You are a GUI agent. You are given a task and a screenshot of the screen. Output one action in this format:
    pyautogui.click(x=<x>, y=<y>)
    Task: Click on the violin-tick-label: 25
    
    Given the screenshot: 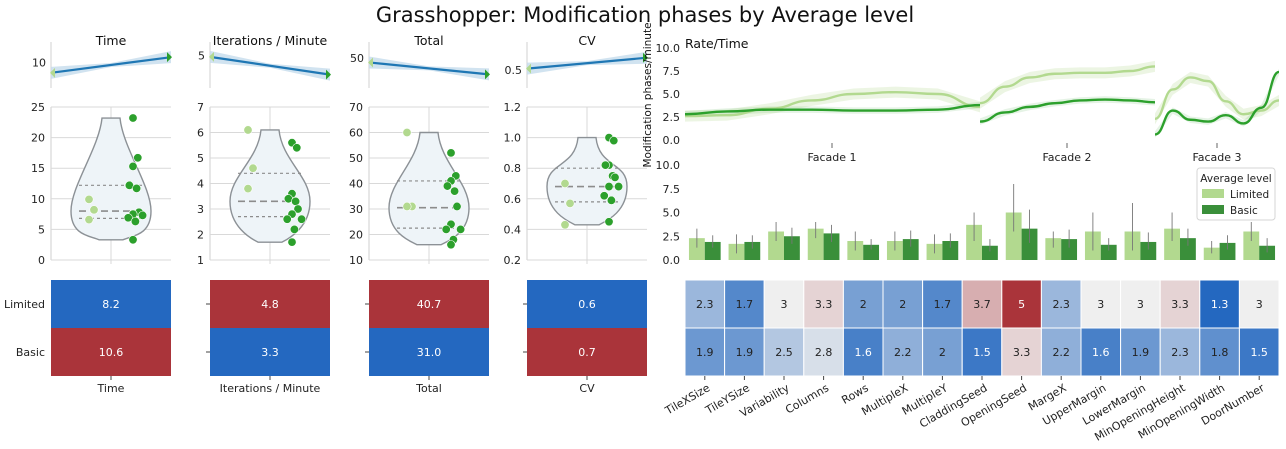 What is the action you would take?
    pyautogui.click(x=38, y=107)
    